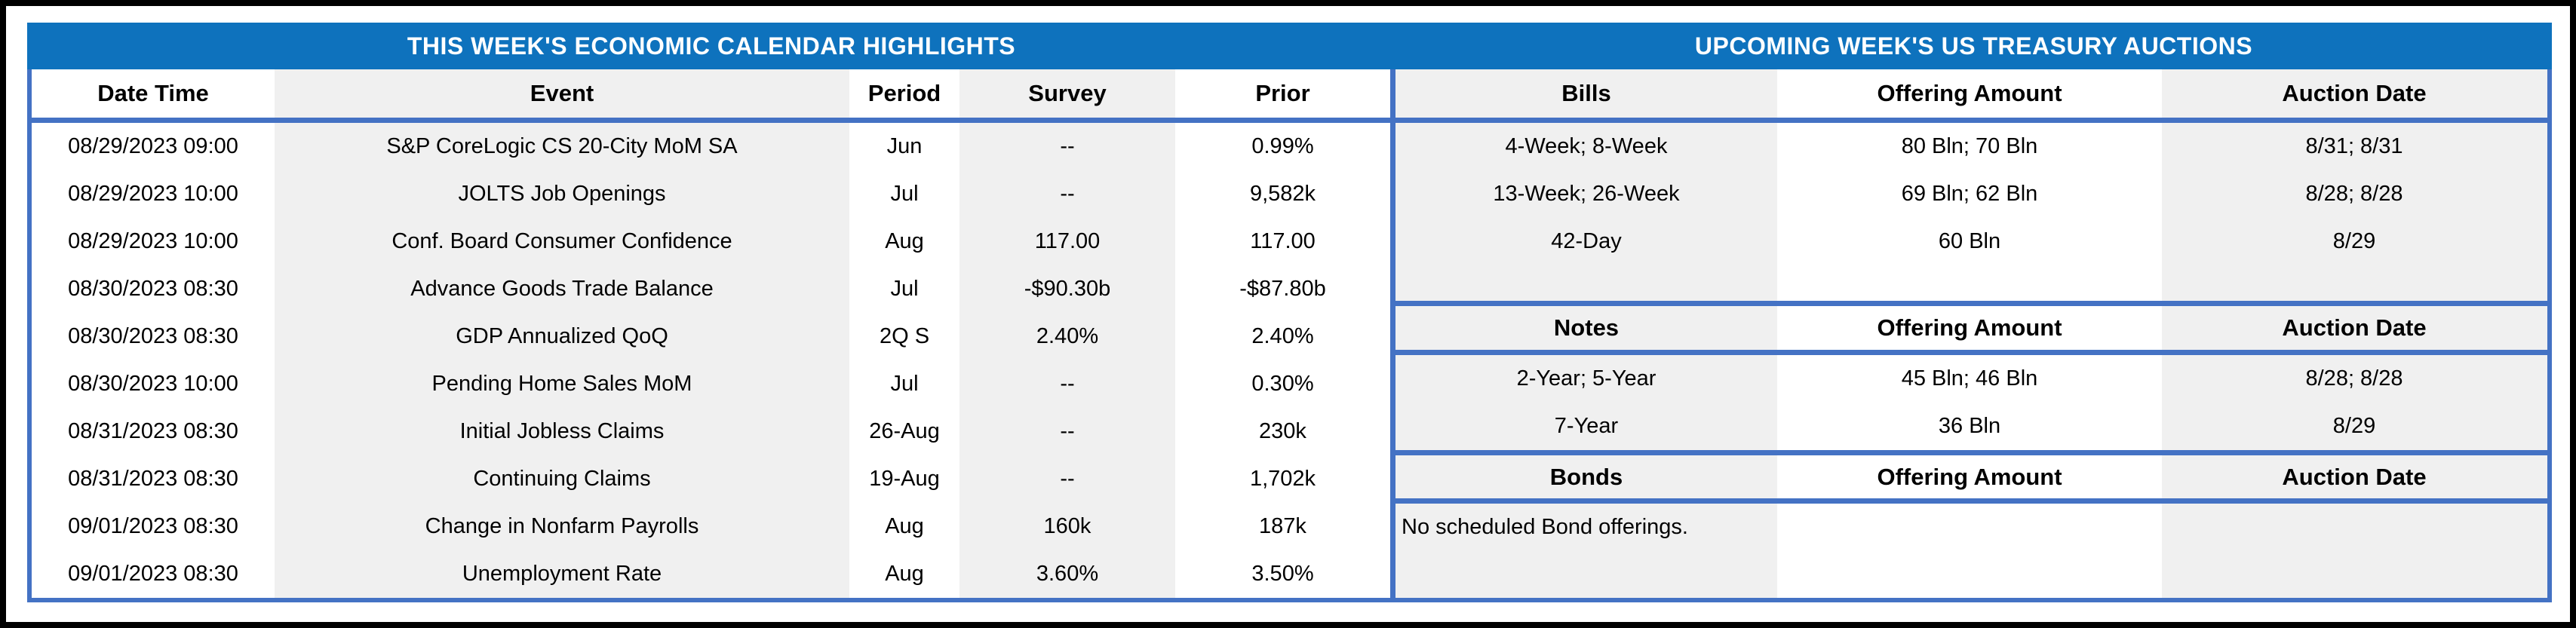  What do you see at coordinates (1971, 303) in the screenshot?
I see `notes-section-separator` at bounding box center [1971, 303].